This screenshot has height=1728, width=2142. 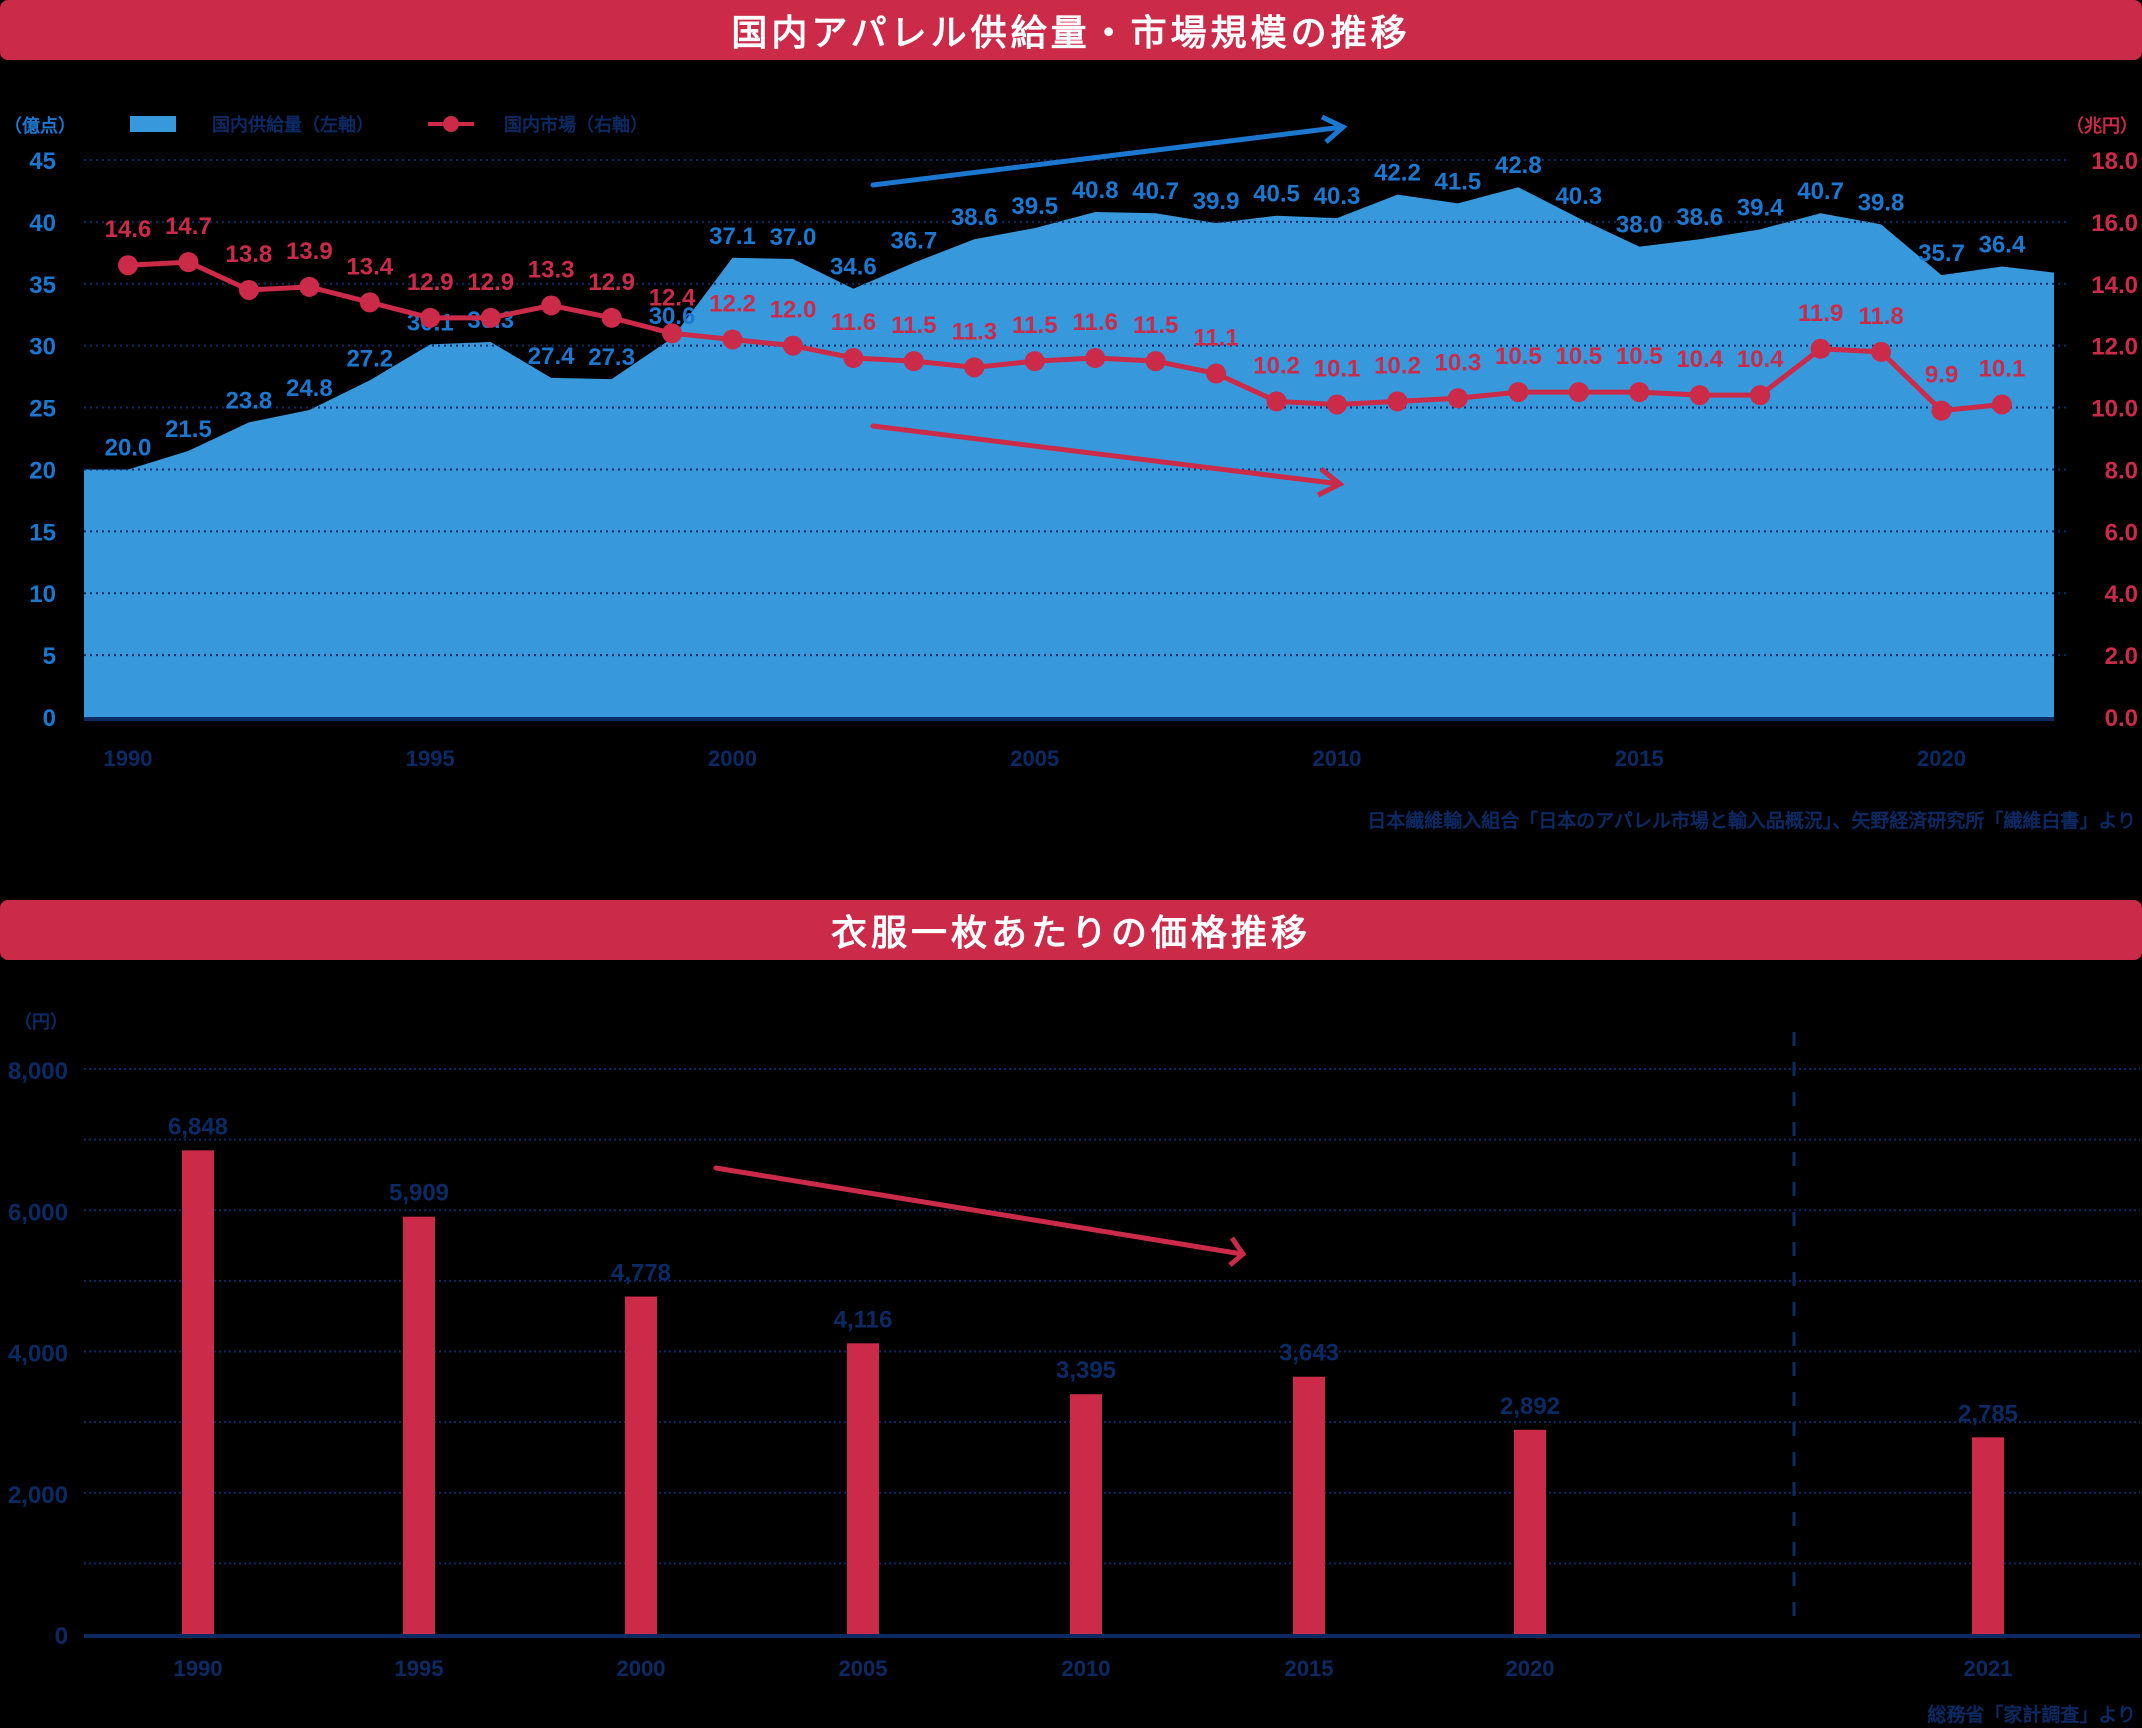 I want to click on supply-value-label: 20.0, so click(x=128, y=447).